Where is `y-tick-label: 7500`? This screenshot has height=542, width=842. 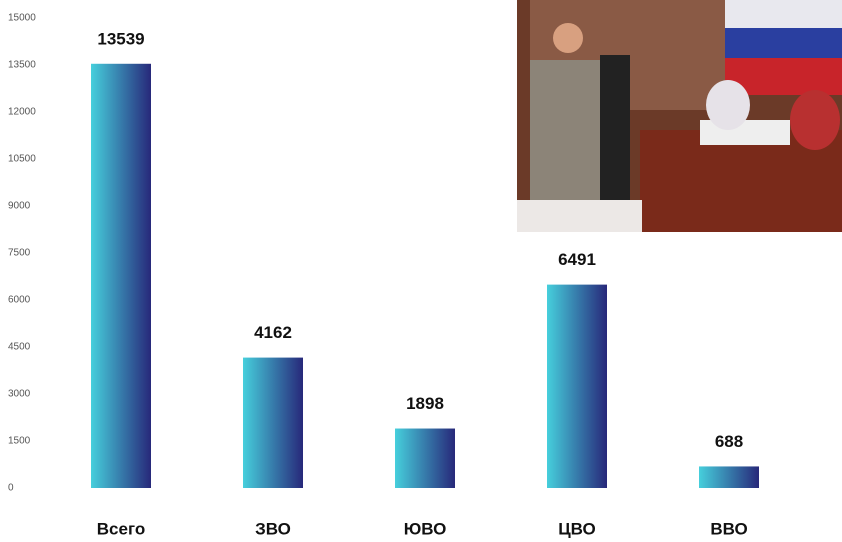
y-tick-label: 7500 is located at coordinates (19, 253).